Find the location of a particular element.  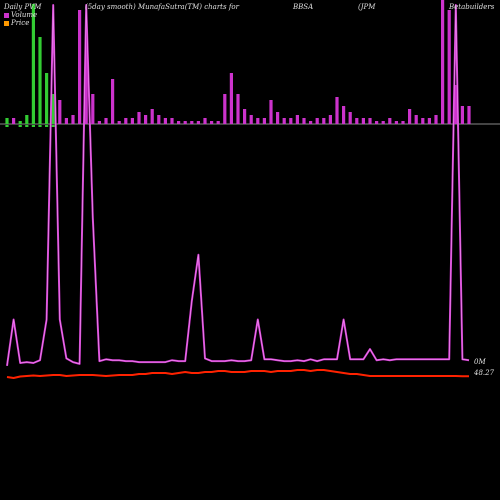

legend-volume: Volume is located at coordinates (20, 15).